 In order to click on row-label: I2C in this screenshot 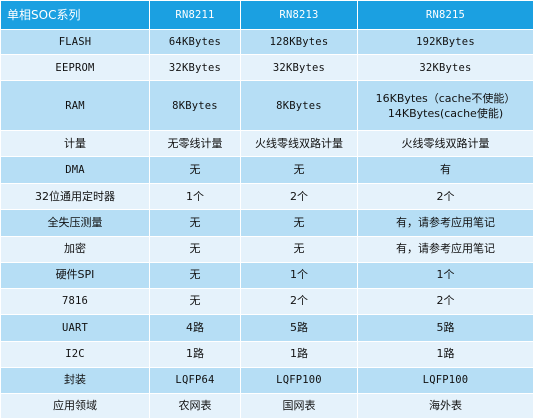, I will do `click(75, 354)`.